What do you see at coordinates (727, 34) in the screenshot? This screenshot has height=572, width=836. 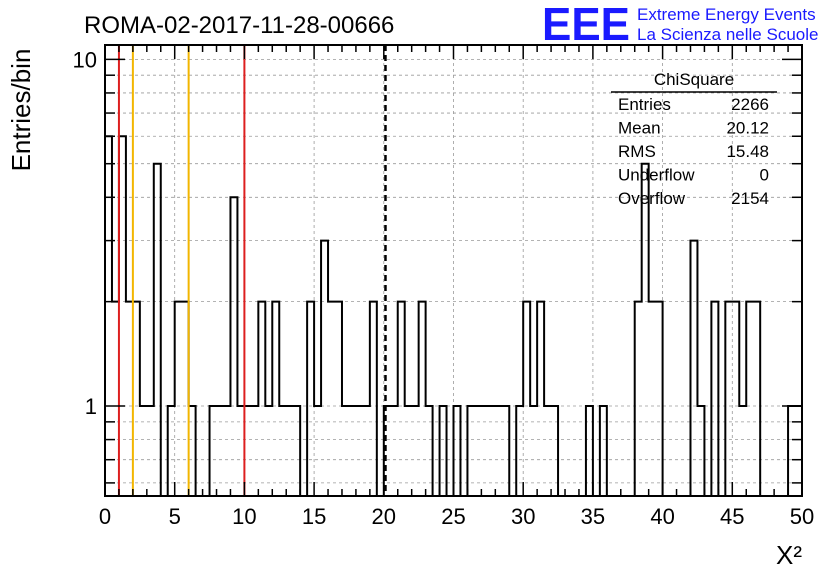 I see `logo-line-2: La Scienza nelle Scuole` at bounding box center [727, 34].